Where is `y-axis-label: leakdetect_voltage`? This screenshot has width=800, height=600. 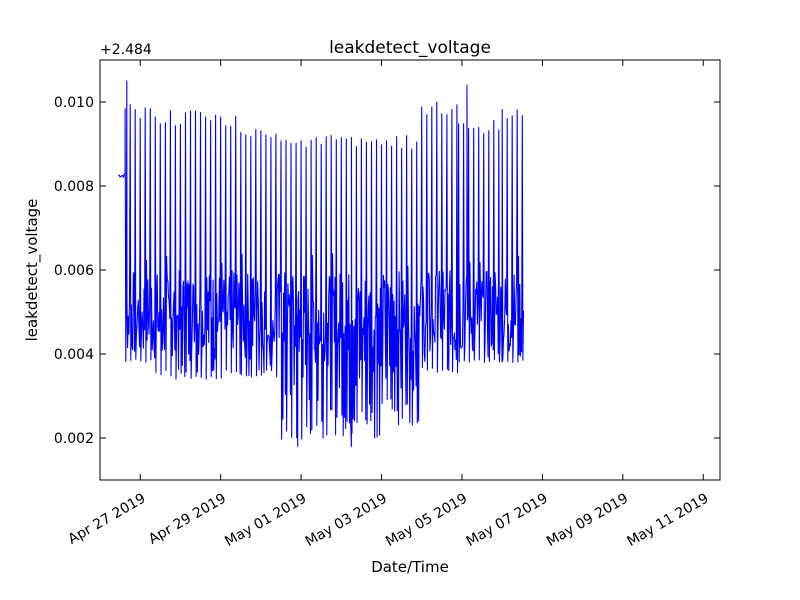
y-axis-label: leakdetect_voltage is located at coordinates (32, 270).